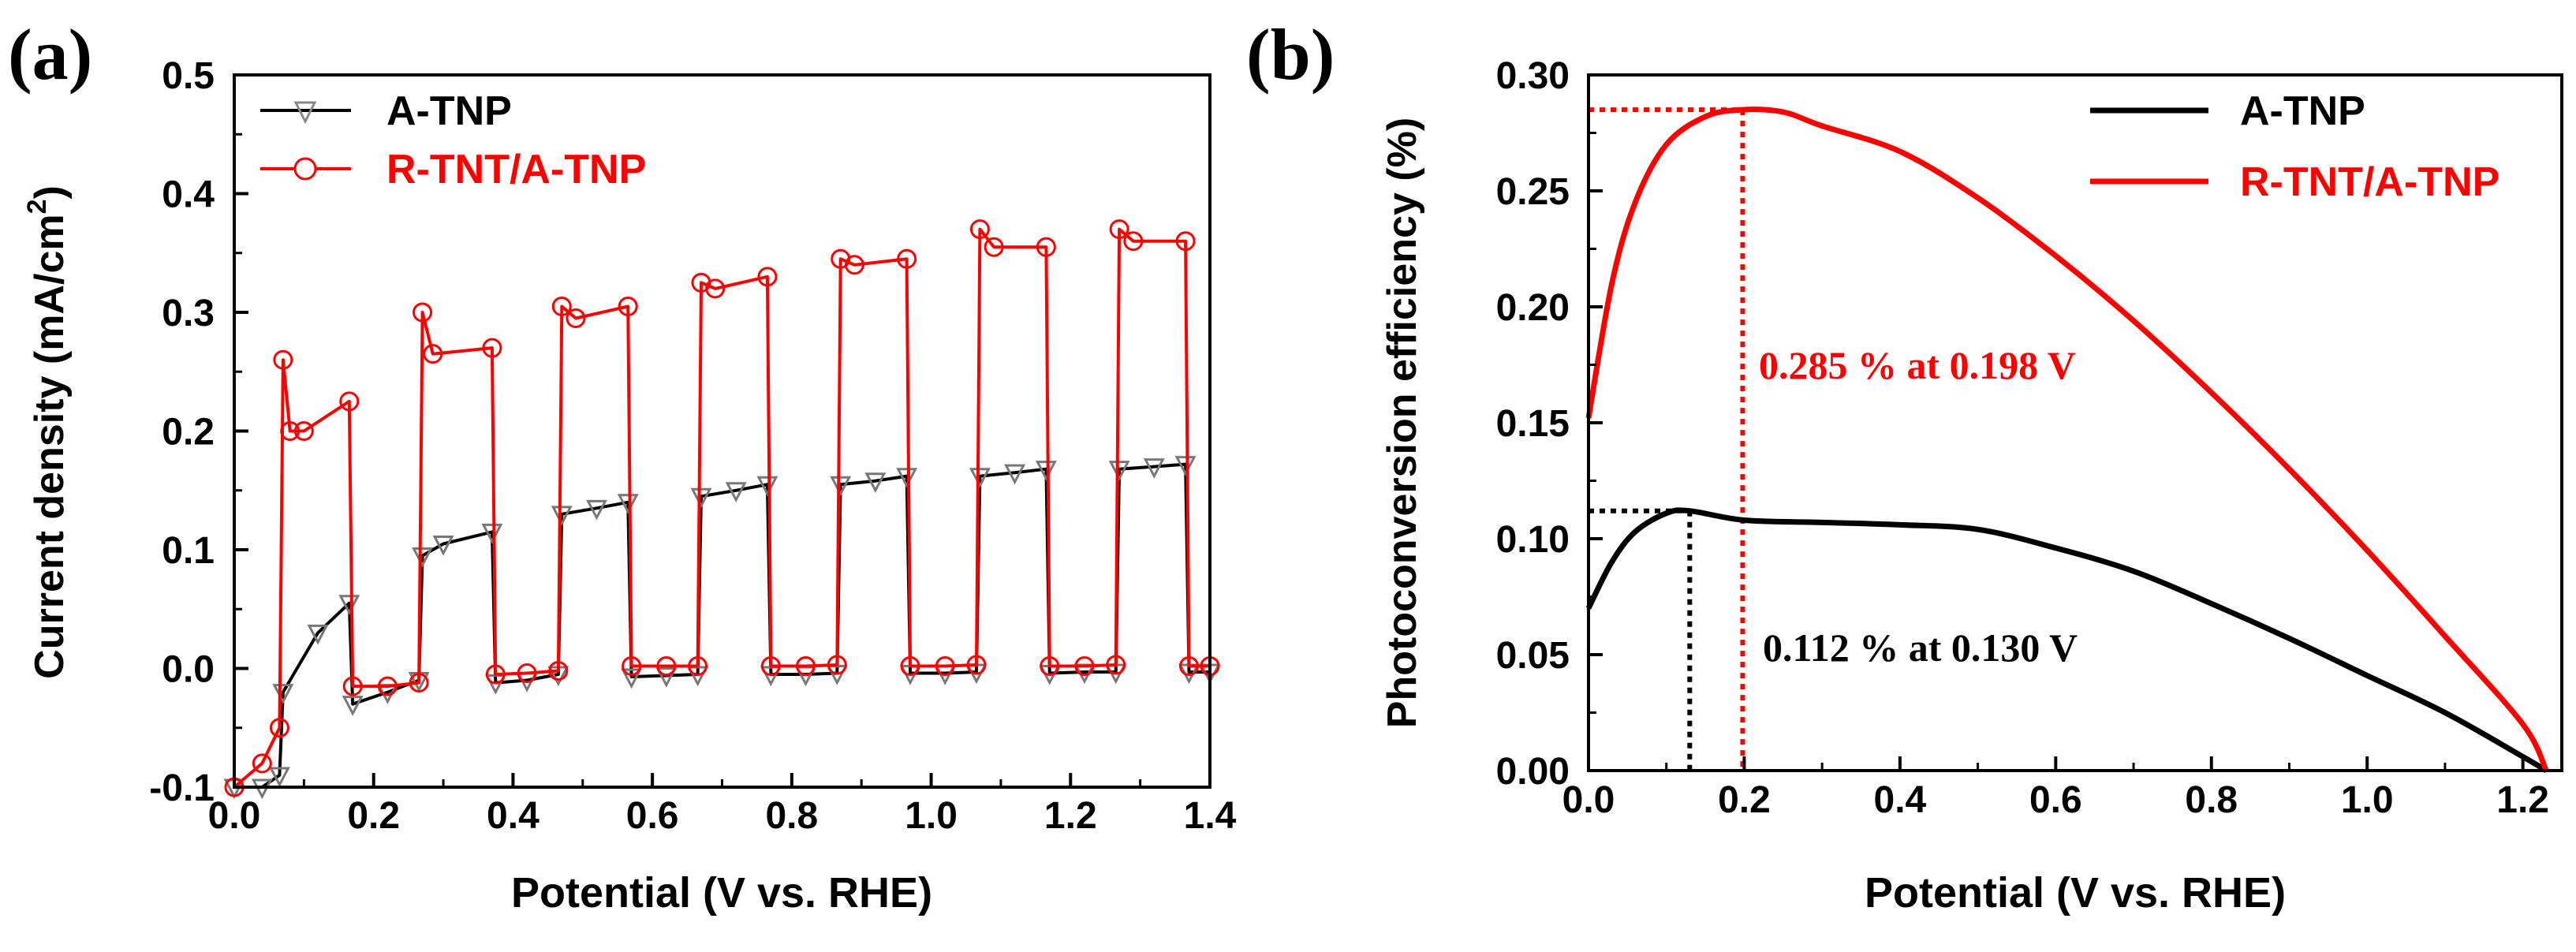  What do you see at coordinates (2522, 800) in the screenshot?
I see `panel-b-x-tick-label: 1.2` at bounding box center [2522, 800].